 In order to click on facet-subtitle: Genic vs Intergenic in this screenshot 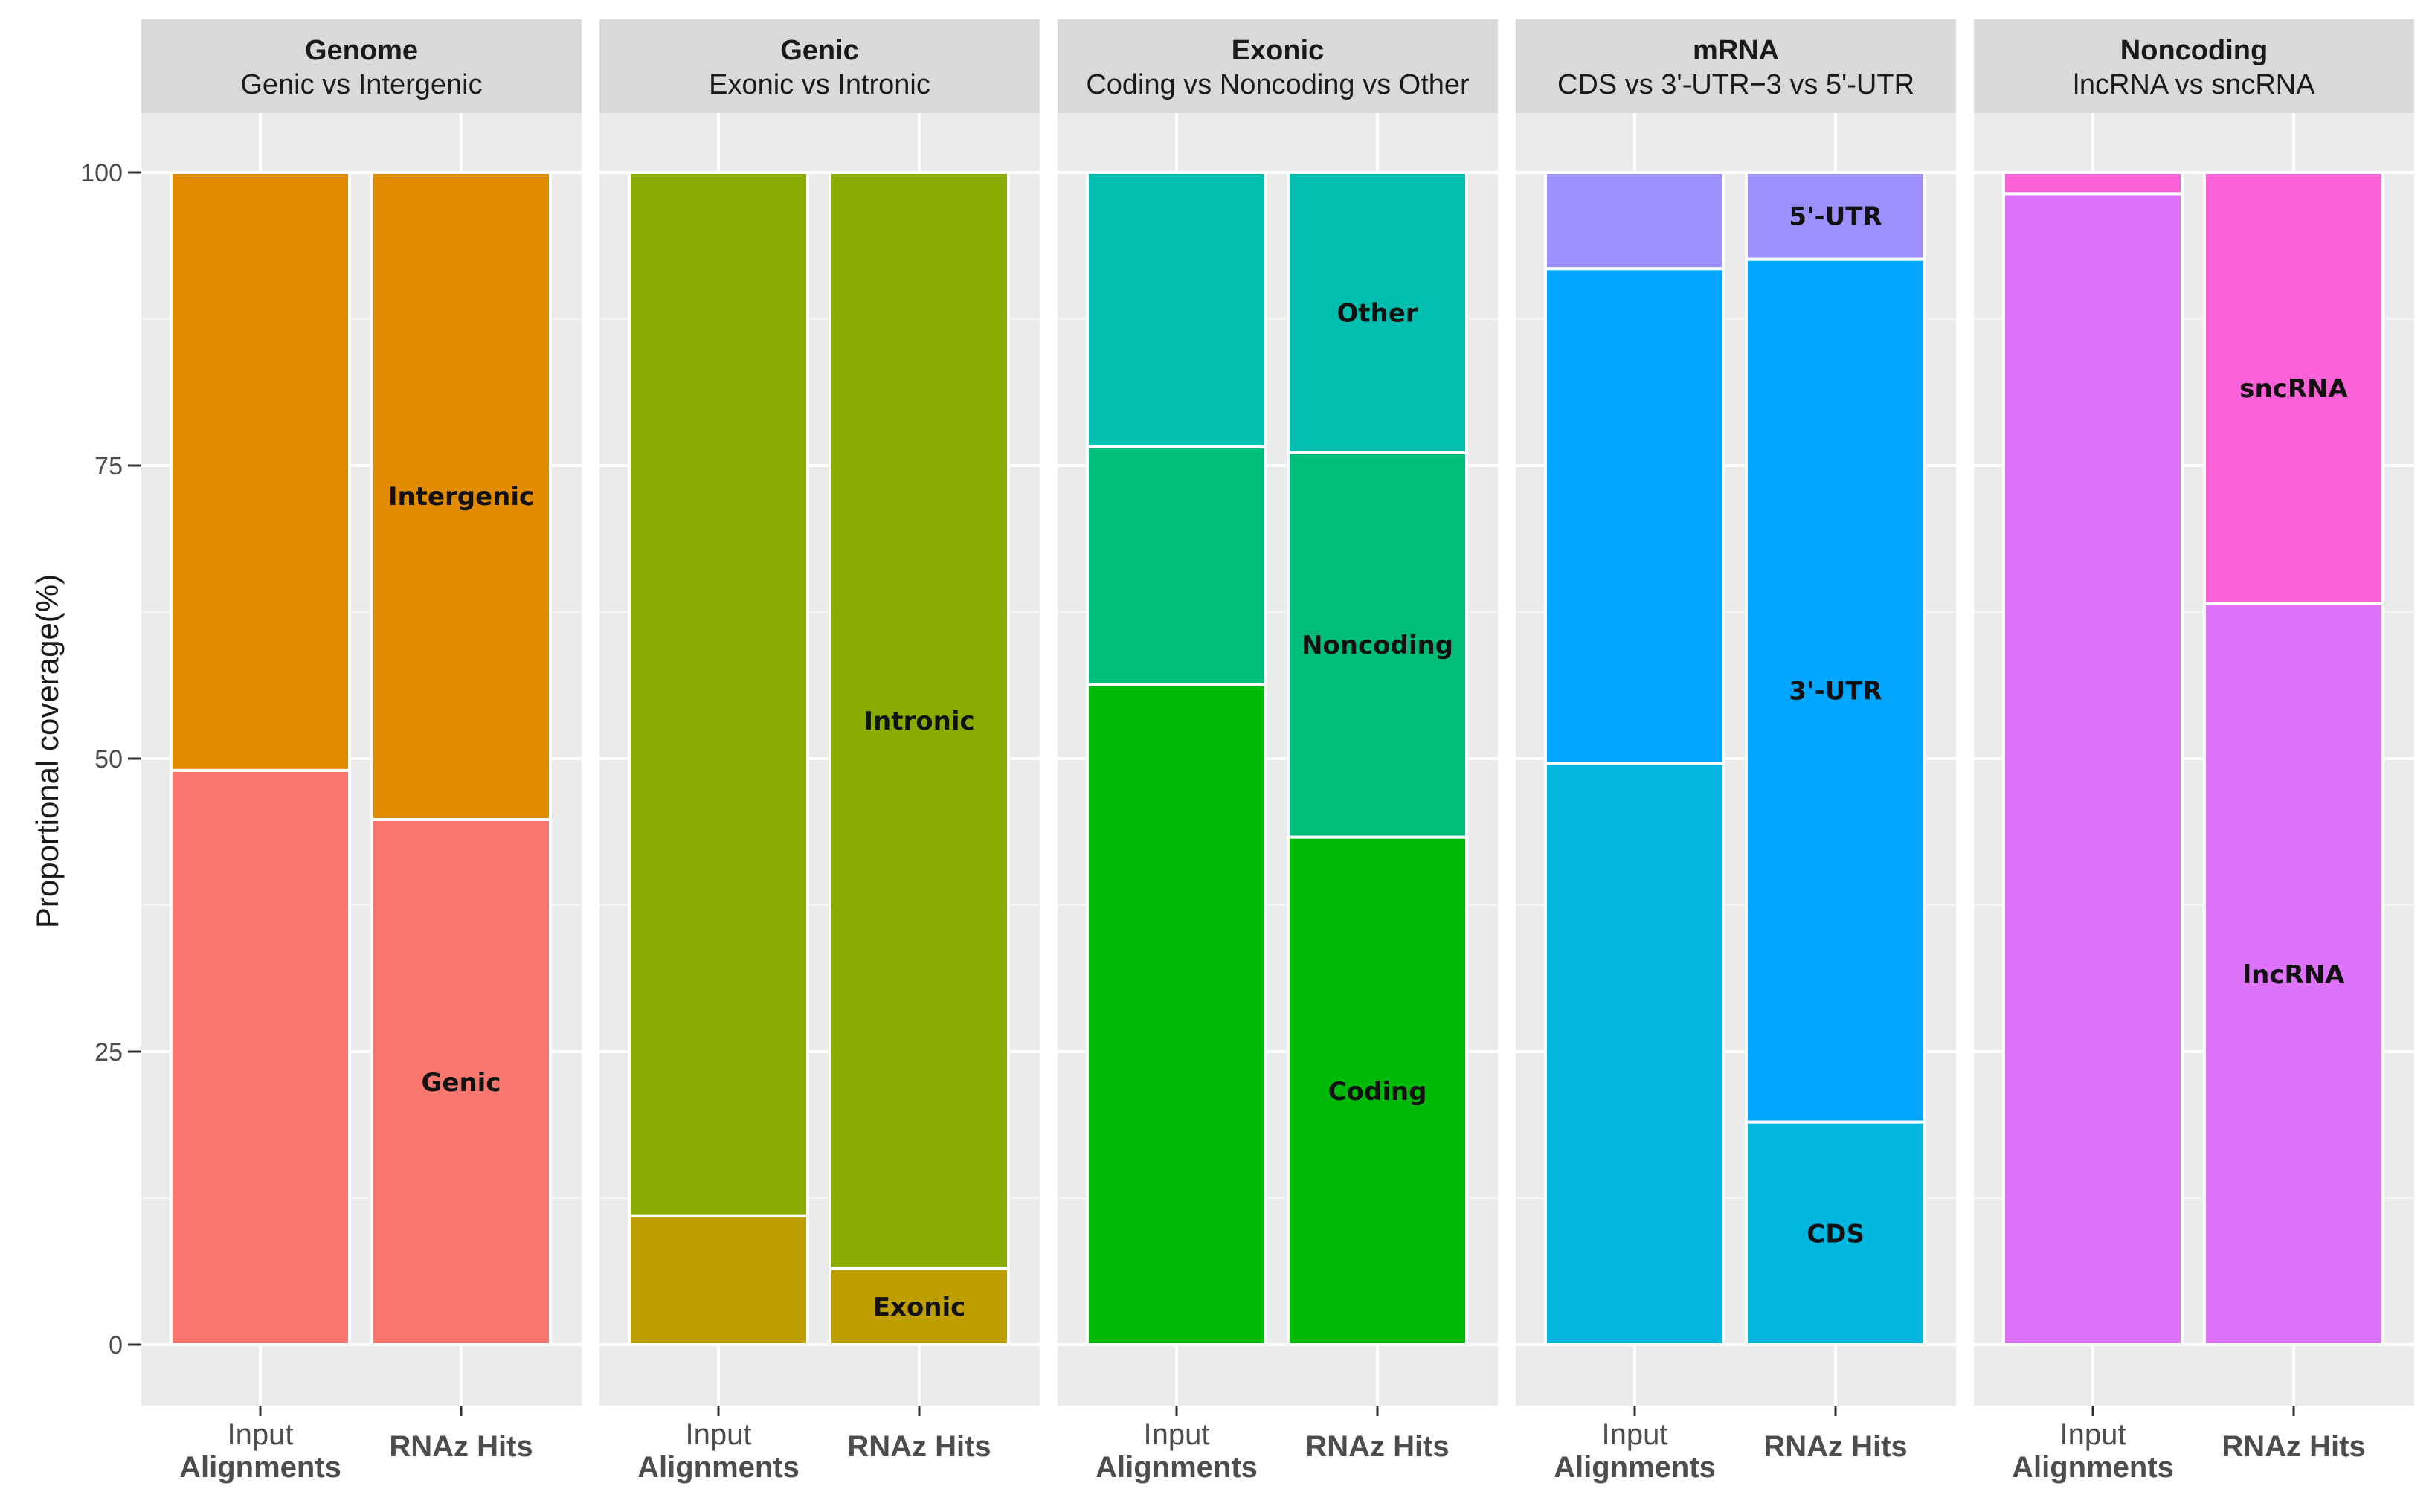, I will do `click(361, 84)`.